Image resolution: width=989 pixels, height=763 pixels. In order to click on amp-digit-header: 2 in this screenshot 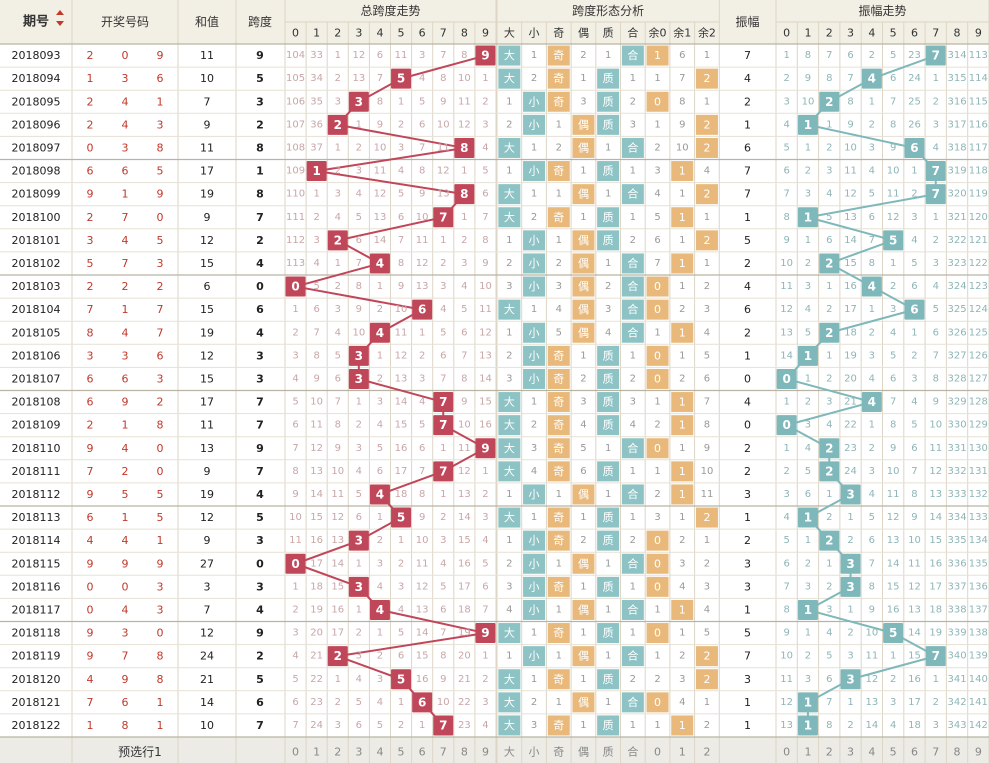, I will do `click(829, 33)`.